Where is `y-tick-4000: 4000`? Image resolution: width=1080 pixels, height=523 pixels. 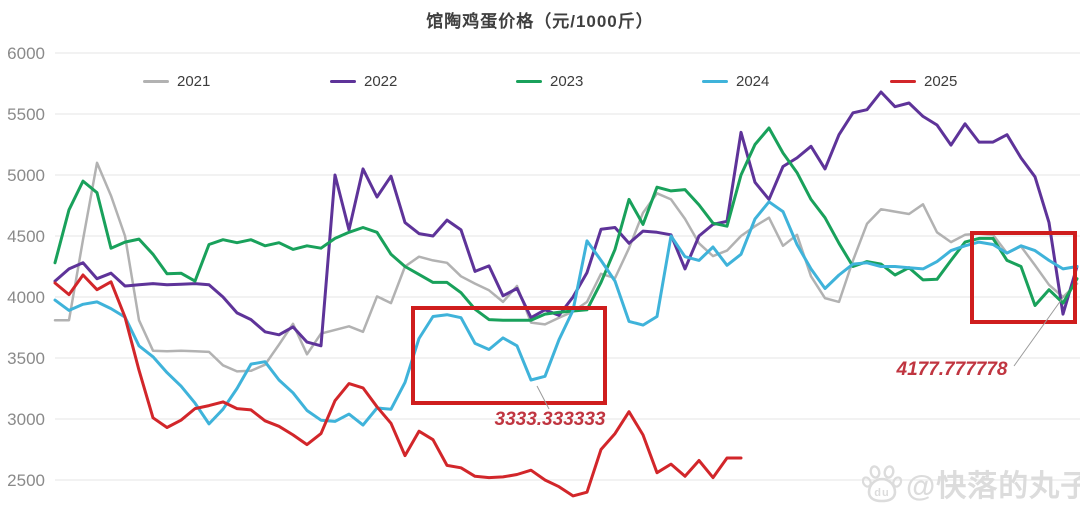 y-tick-4000: 4000 is located at coordinates (26, 297).